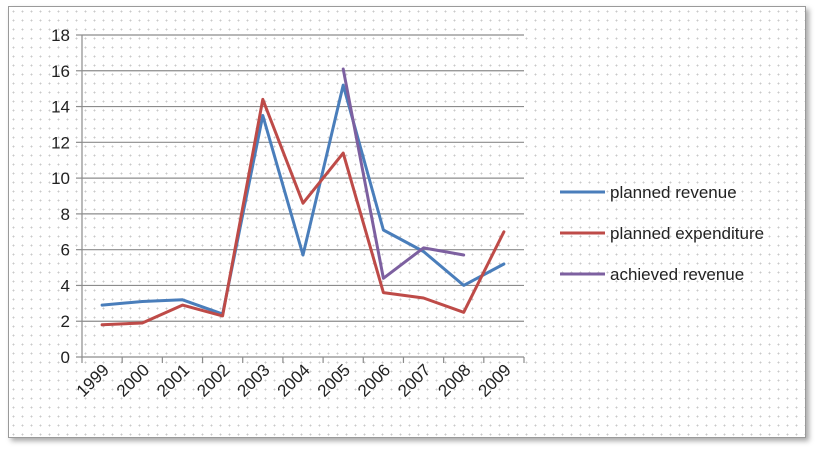  Describe the element at coordinates (374, 380) in the screenshot. I see `x-tick-label: 2006` at that location.